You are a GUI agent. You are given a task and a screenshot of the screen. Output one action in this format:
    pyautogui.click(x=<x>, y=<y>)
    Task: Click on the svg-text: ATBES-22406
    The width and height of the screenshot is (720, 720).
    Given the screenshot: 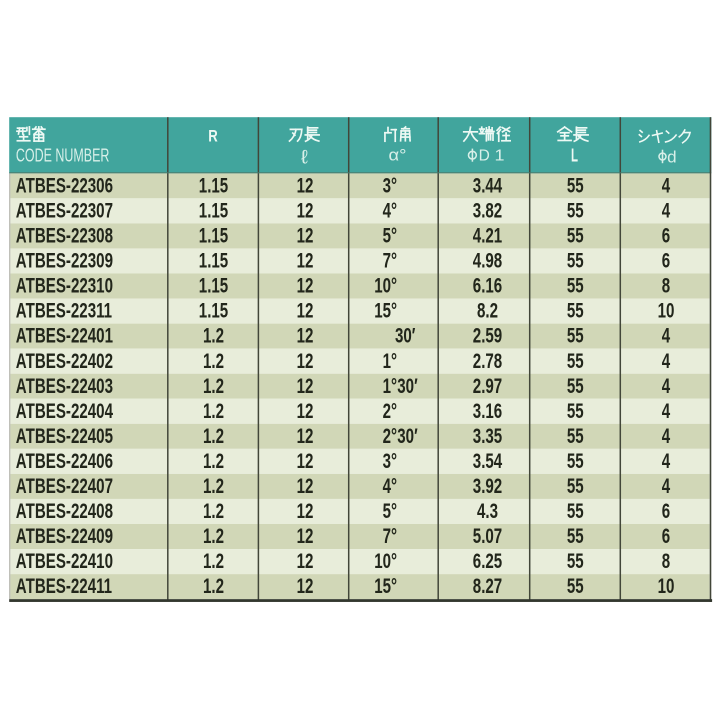 What is the action you would take?
    pyautogui.click(x=64, y=461)
    